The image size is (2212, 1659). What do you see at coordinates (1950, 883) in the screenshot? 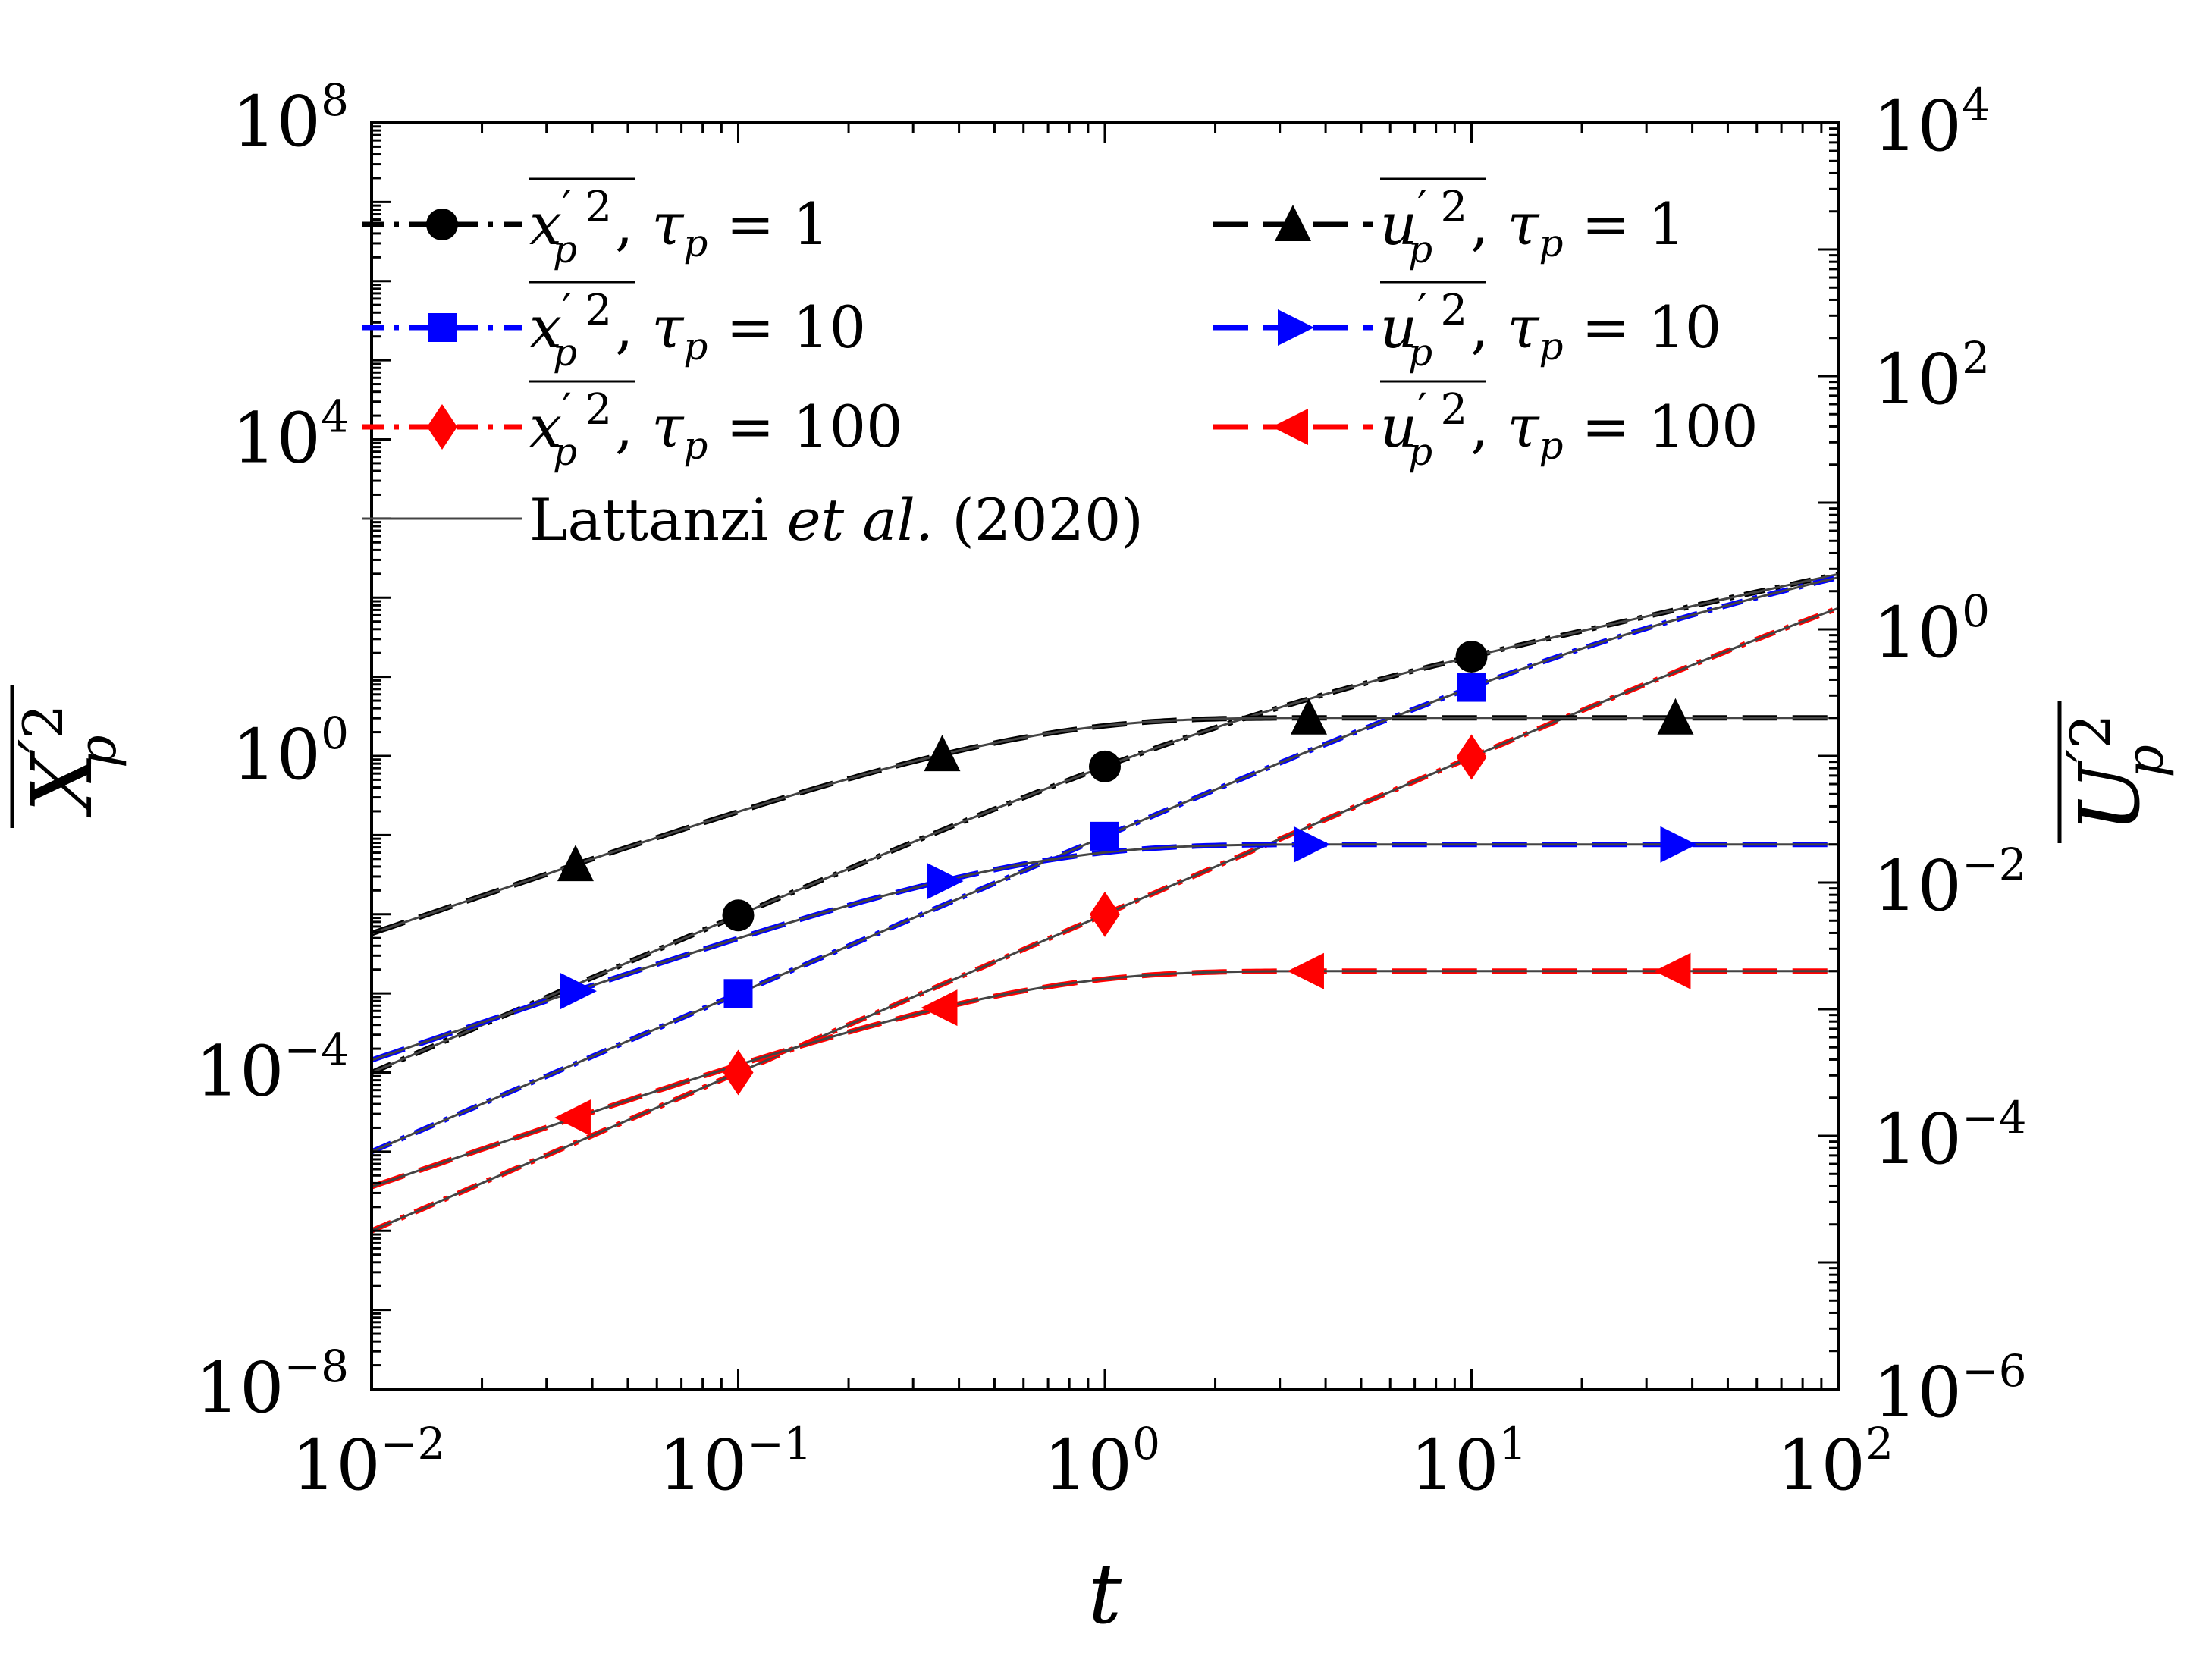
I see `y-right-tick-label-3: 10⁻²` at bounding box center [1950, 883].